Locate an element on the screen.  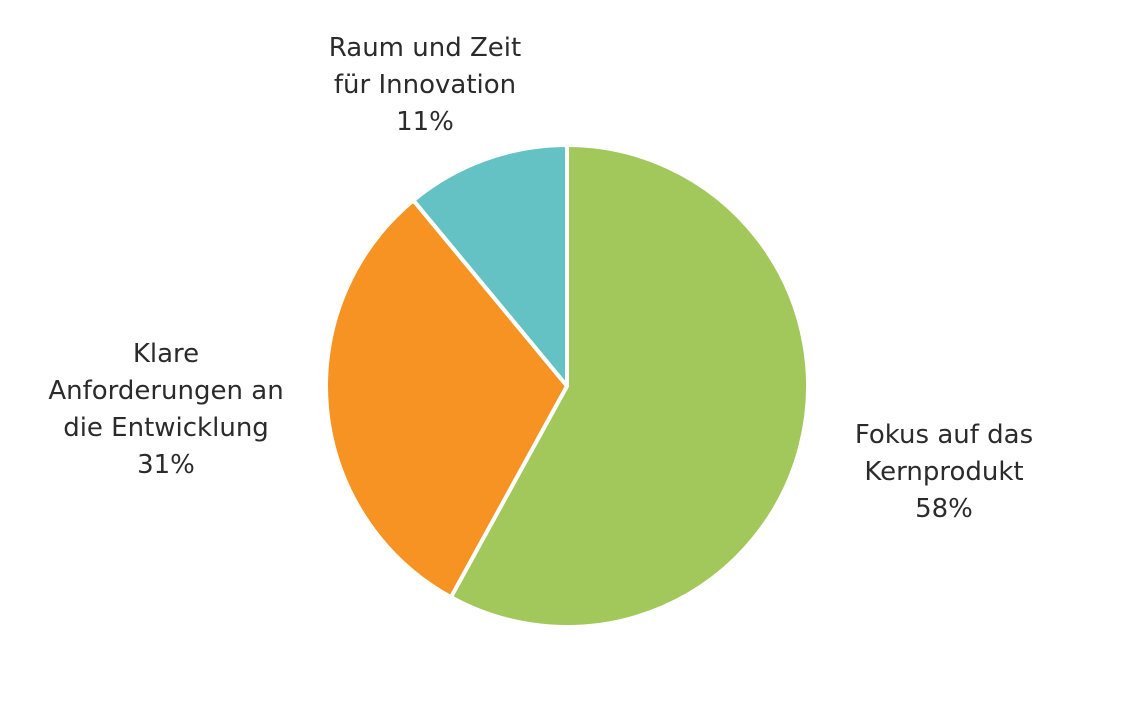
slice-label-line: Fokus auf das is located at coordinates (944, 435).